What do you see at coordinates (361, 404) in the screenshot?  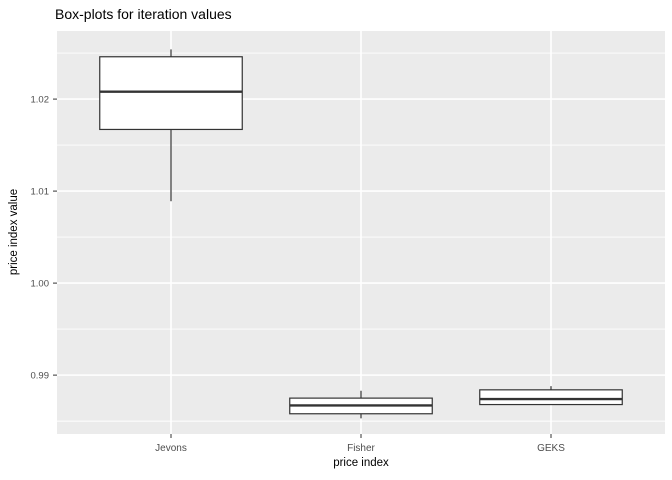 I see `boxplot-fisher` at bounding box center [361, 404].